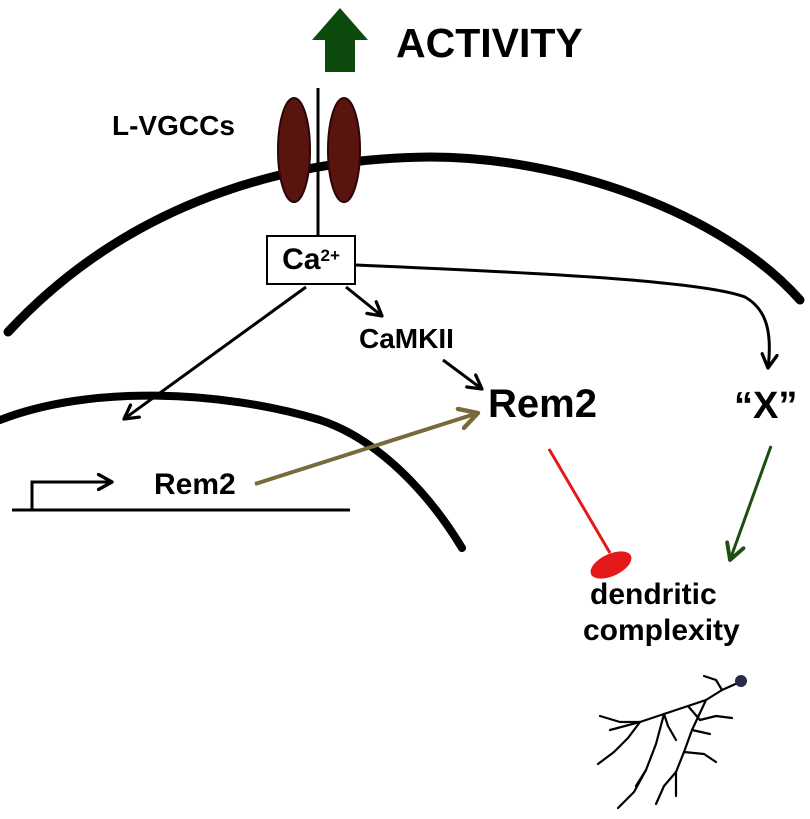 Image resolution: width=810 pixels, height=819 pixels. Describe the element at coordinates (344, 150) in the screenshot. I see `channel-subunit-right` at that location.